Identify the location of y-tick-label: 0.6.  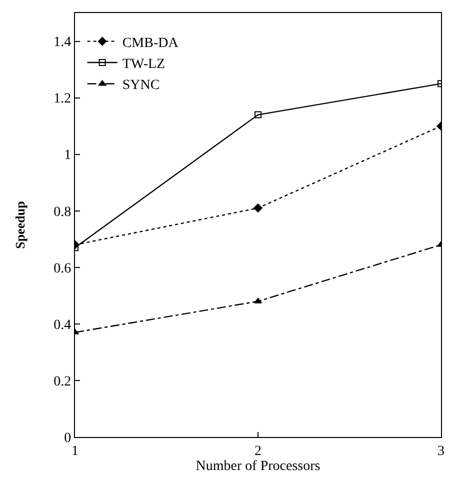
(63, 268).